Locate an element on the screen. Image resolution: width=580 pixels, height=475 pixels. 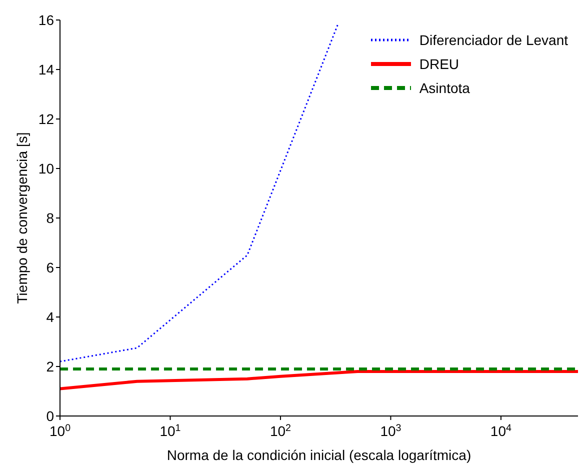
y-tick-label: 4 is located at coordinates (50, 316).